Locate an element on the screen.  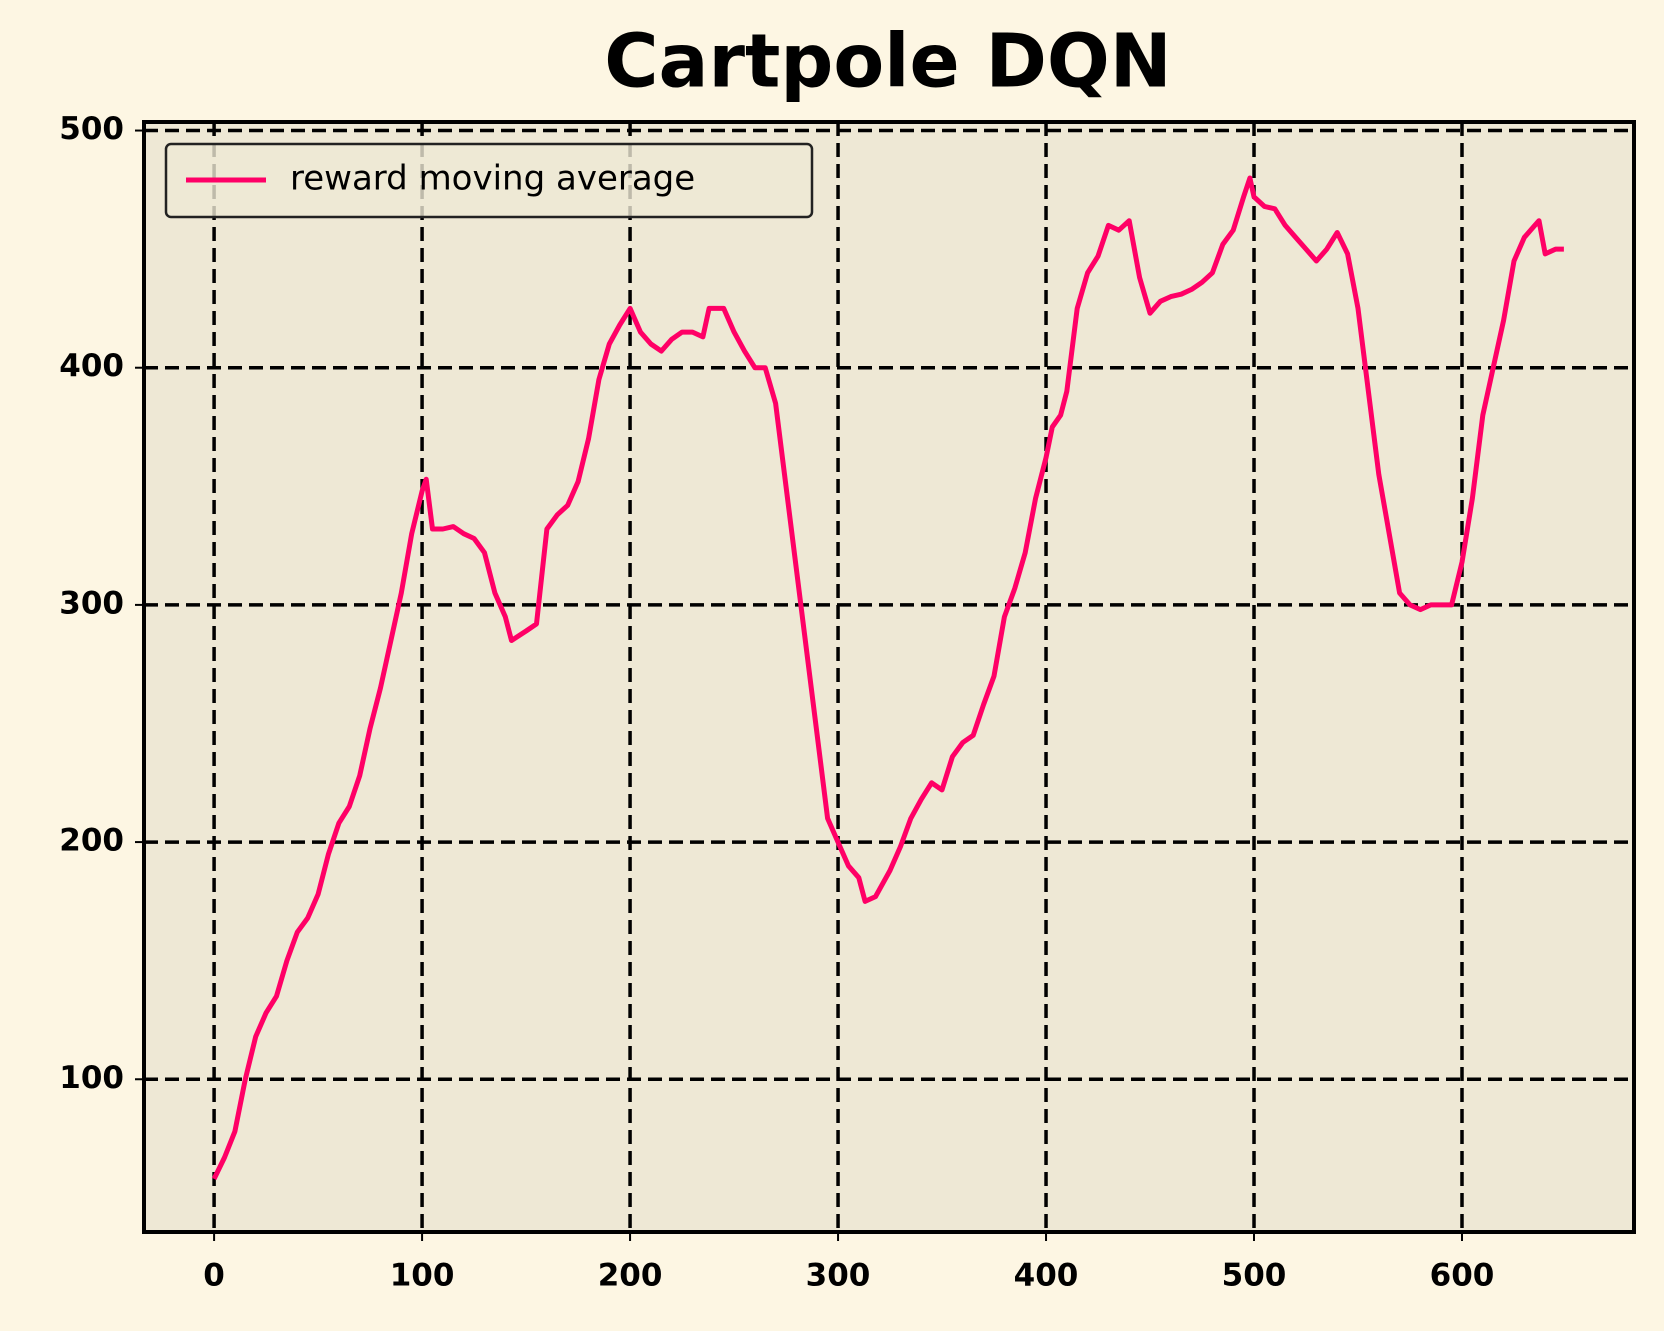
x-tick-label: 600 is located at coordinates (1462, 1276).